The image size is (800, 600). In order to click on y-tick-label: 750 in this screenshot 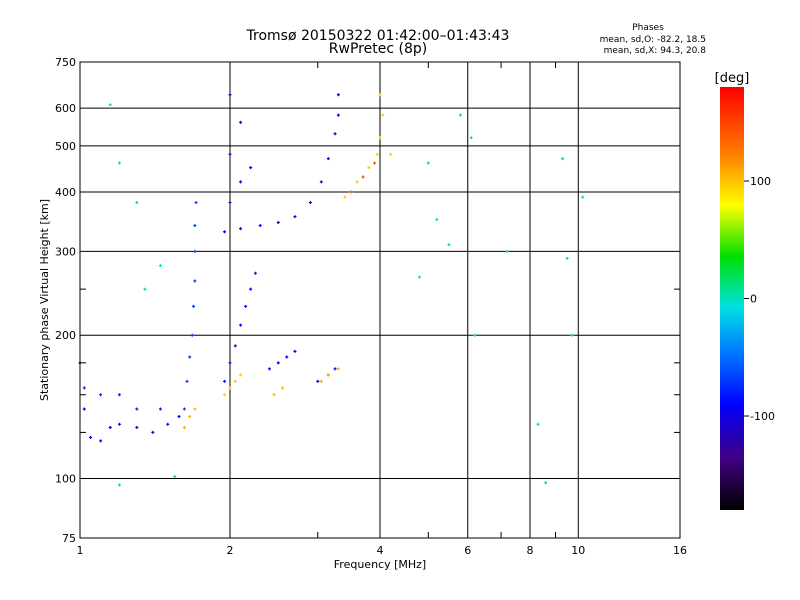, I will do `click(65, 62)`.